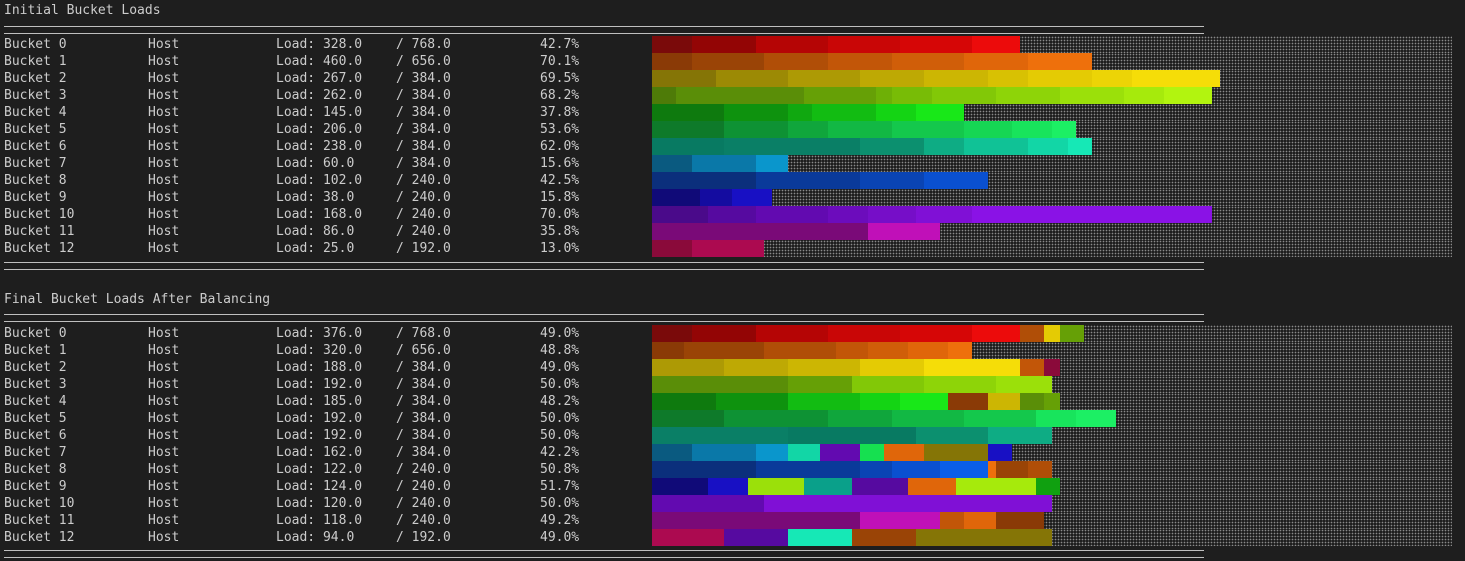 This screenshot has height=561, width=1465. I want to click on bucket-row: Bucket 6 Host Load: 238.0 / 384.0 62.0%, so click(732, 146).